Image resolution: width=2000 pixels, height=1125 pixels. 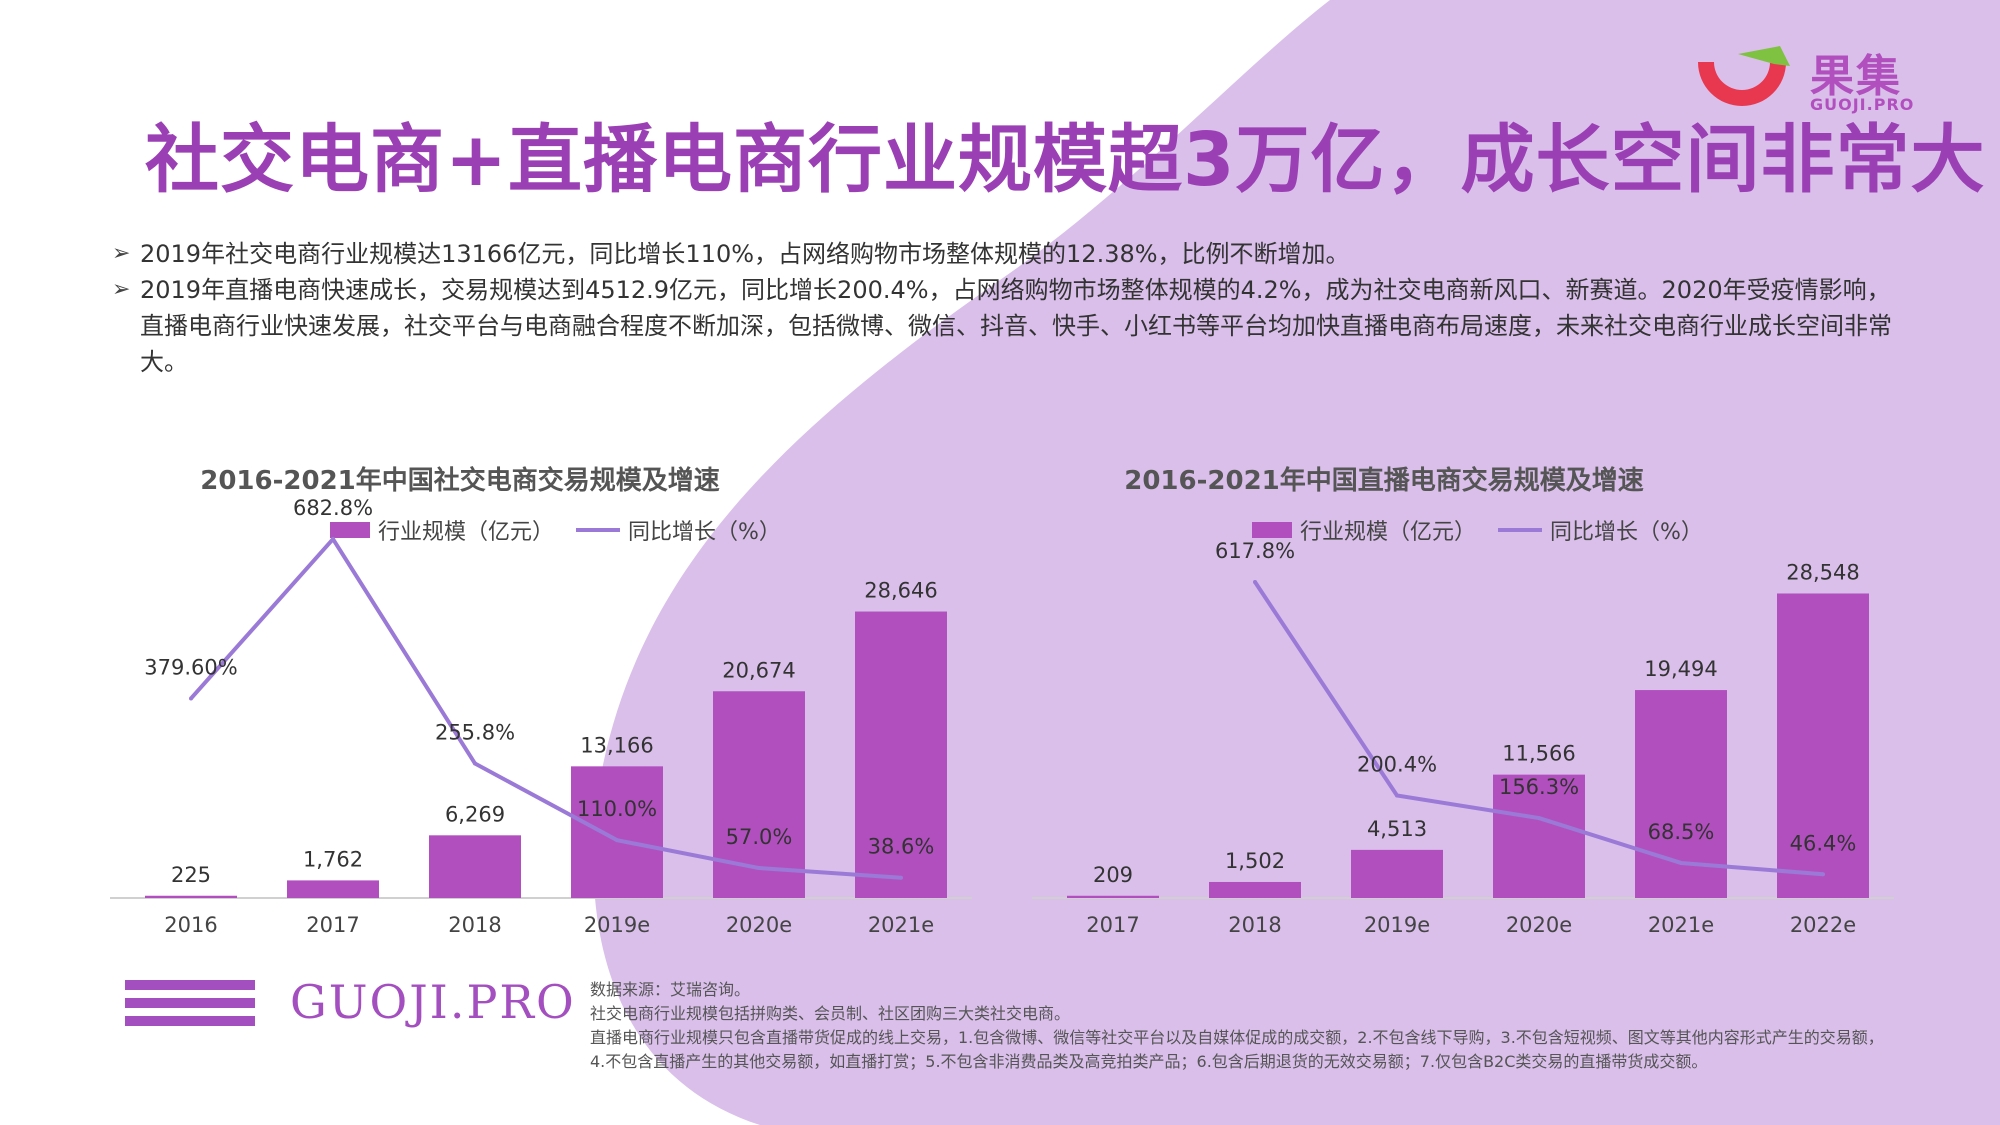 What do you see at coordinates (830, 1013) in the screenshot?
I see `note-line: 社交电商行业规模包括拼购类、会员制、社区团购三大类社交电商。` at bounding box center [830, 1013].